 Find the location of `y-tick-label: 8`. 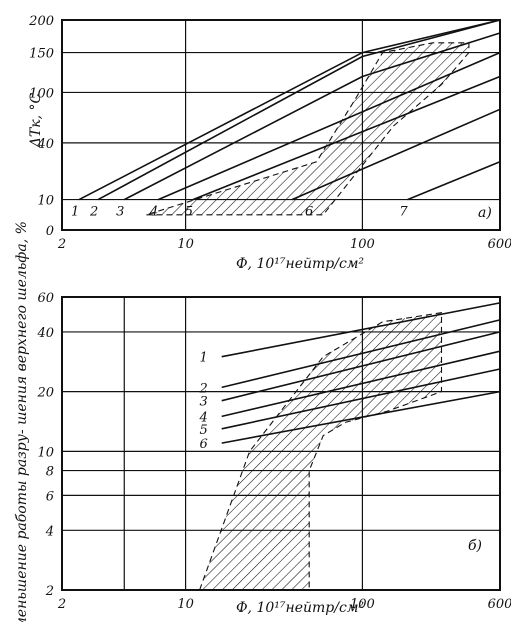

y-tick-label: 8 is located at coordinates (50, 472).